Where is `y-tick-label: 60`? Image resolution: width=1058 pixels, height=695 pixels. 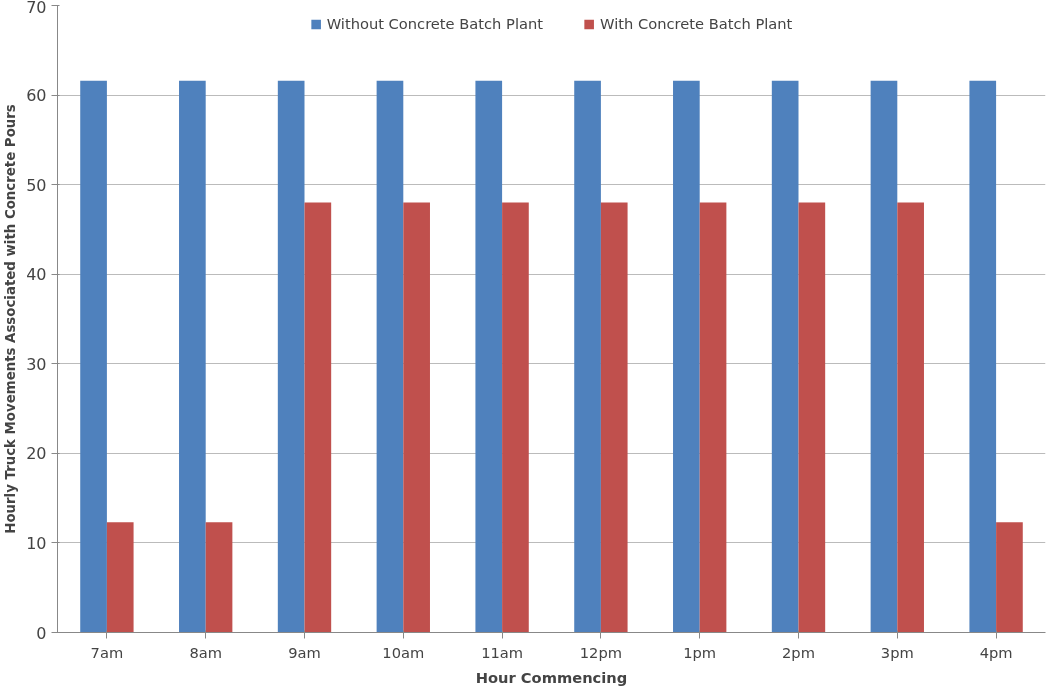 y-tick-label: 60 is located at coordinates (36, 96).